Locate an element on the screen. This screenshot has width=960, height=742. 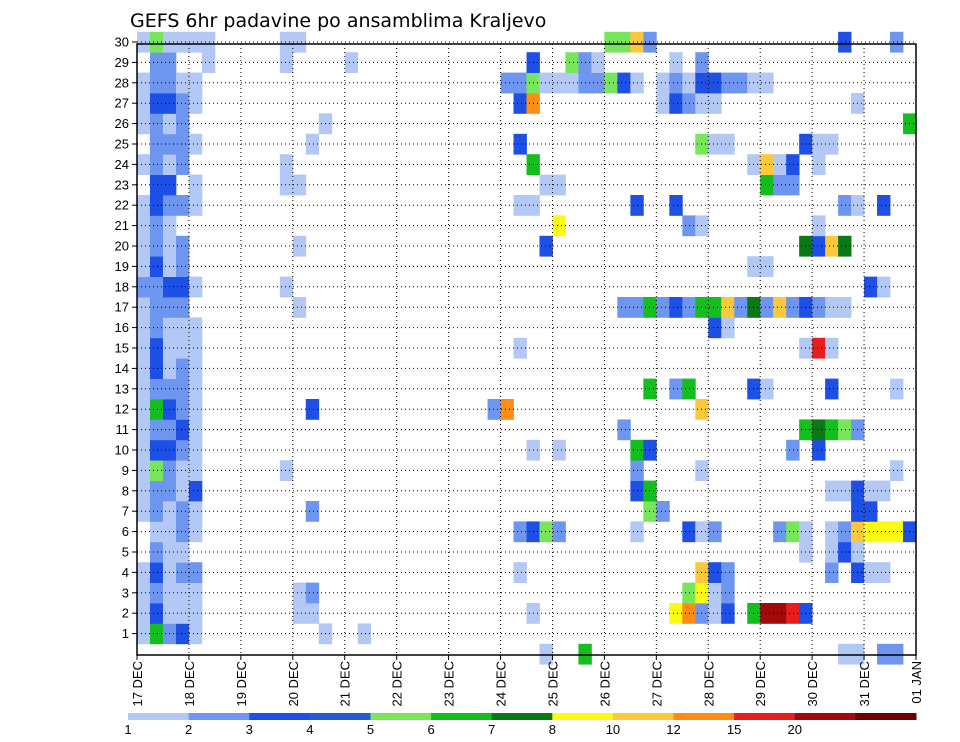
x-tick-label: 18 DEC is located at coordinates (189, 684).